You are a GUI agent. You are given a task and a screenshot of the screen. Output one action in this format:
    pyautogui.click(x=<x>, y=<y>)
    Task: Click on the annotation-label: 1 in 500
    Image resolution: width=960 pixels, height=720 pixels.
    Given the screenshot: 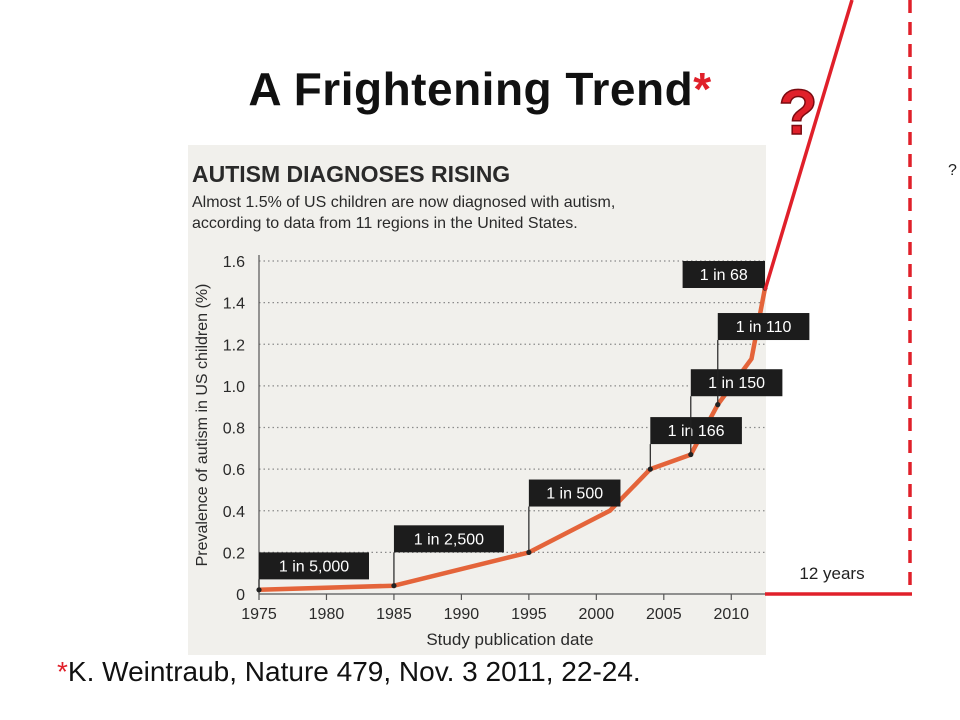 What is the action you would take?
    pyautogui.click(x=574, y=494)
    